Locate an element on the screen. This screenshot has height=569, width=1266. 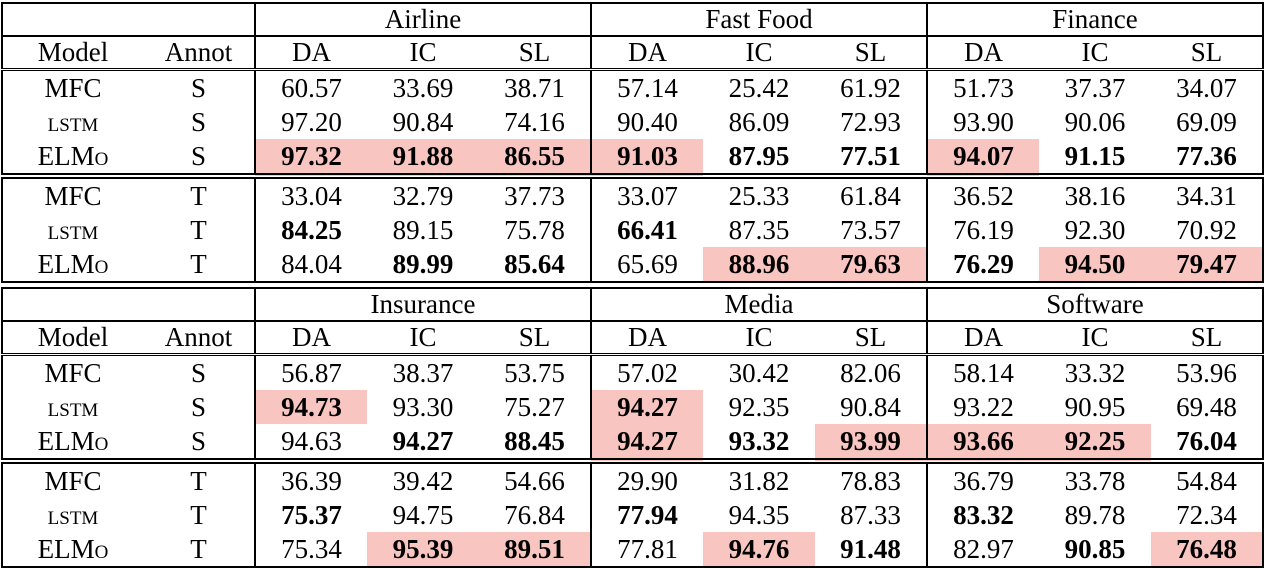
metric-cell: 82.06 is located at coordinates (871, 372).